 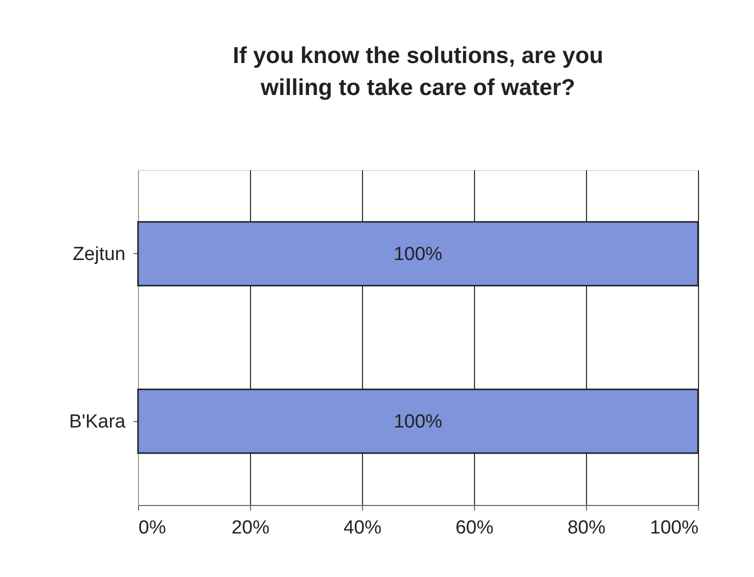 What do you see at coordinates (97, 421) in the screenshot?
I see `y-tick-label: B'Kara` at bounding box center [97, 421].